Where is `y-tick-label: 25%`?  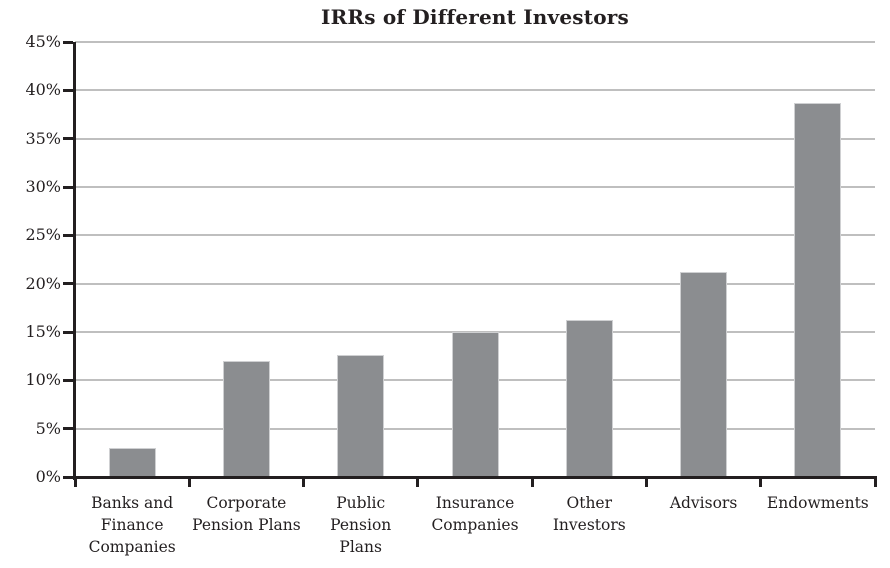 y-tick-label: 25% is located at coordinates (43, 235).